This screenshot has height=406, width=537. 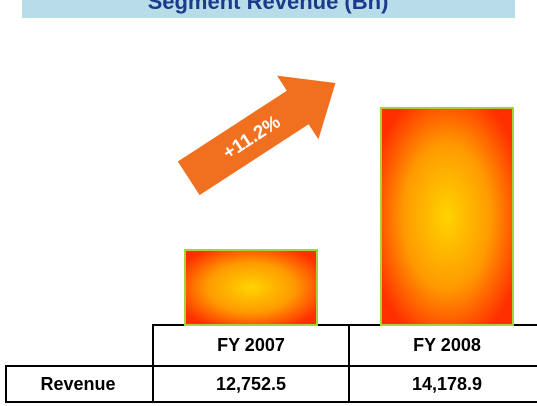 What do you see at coordinates (251, 345) in the screenshot?
I see `x-tick-label: FY 2007` at bounding box center [251, 345].